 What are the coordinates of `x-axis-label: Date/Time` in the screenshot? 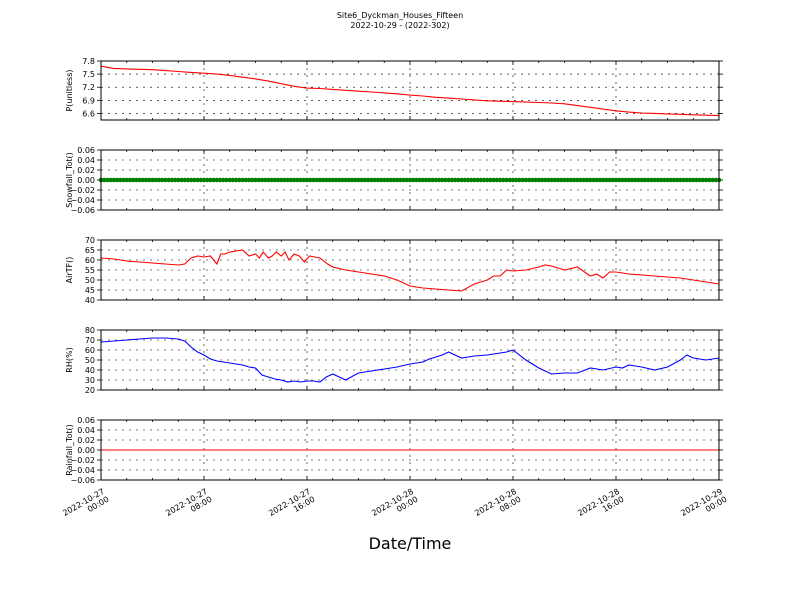 It's located at (410, 543).